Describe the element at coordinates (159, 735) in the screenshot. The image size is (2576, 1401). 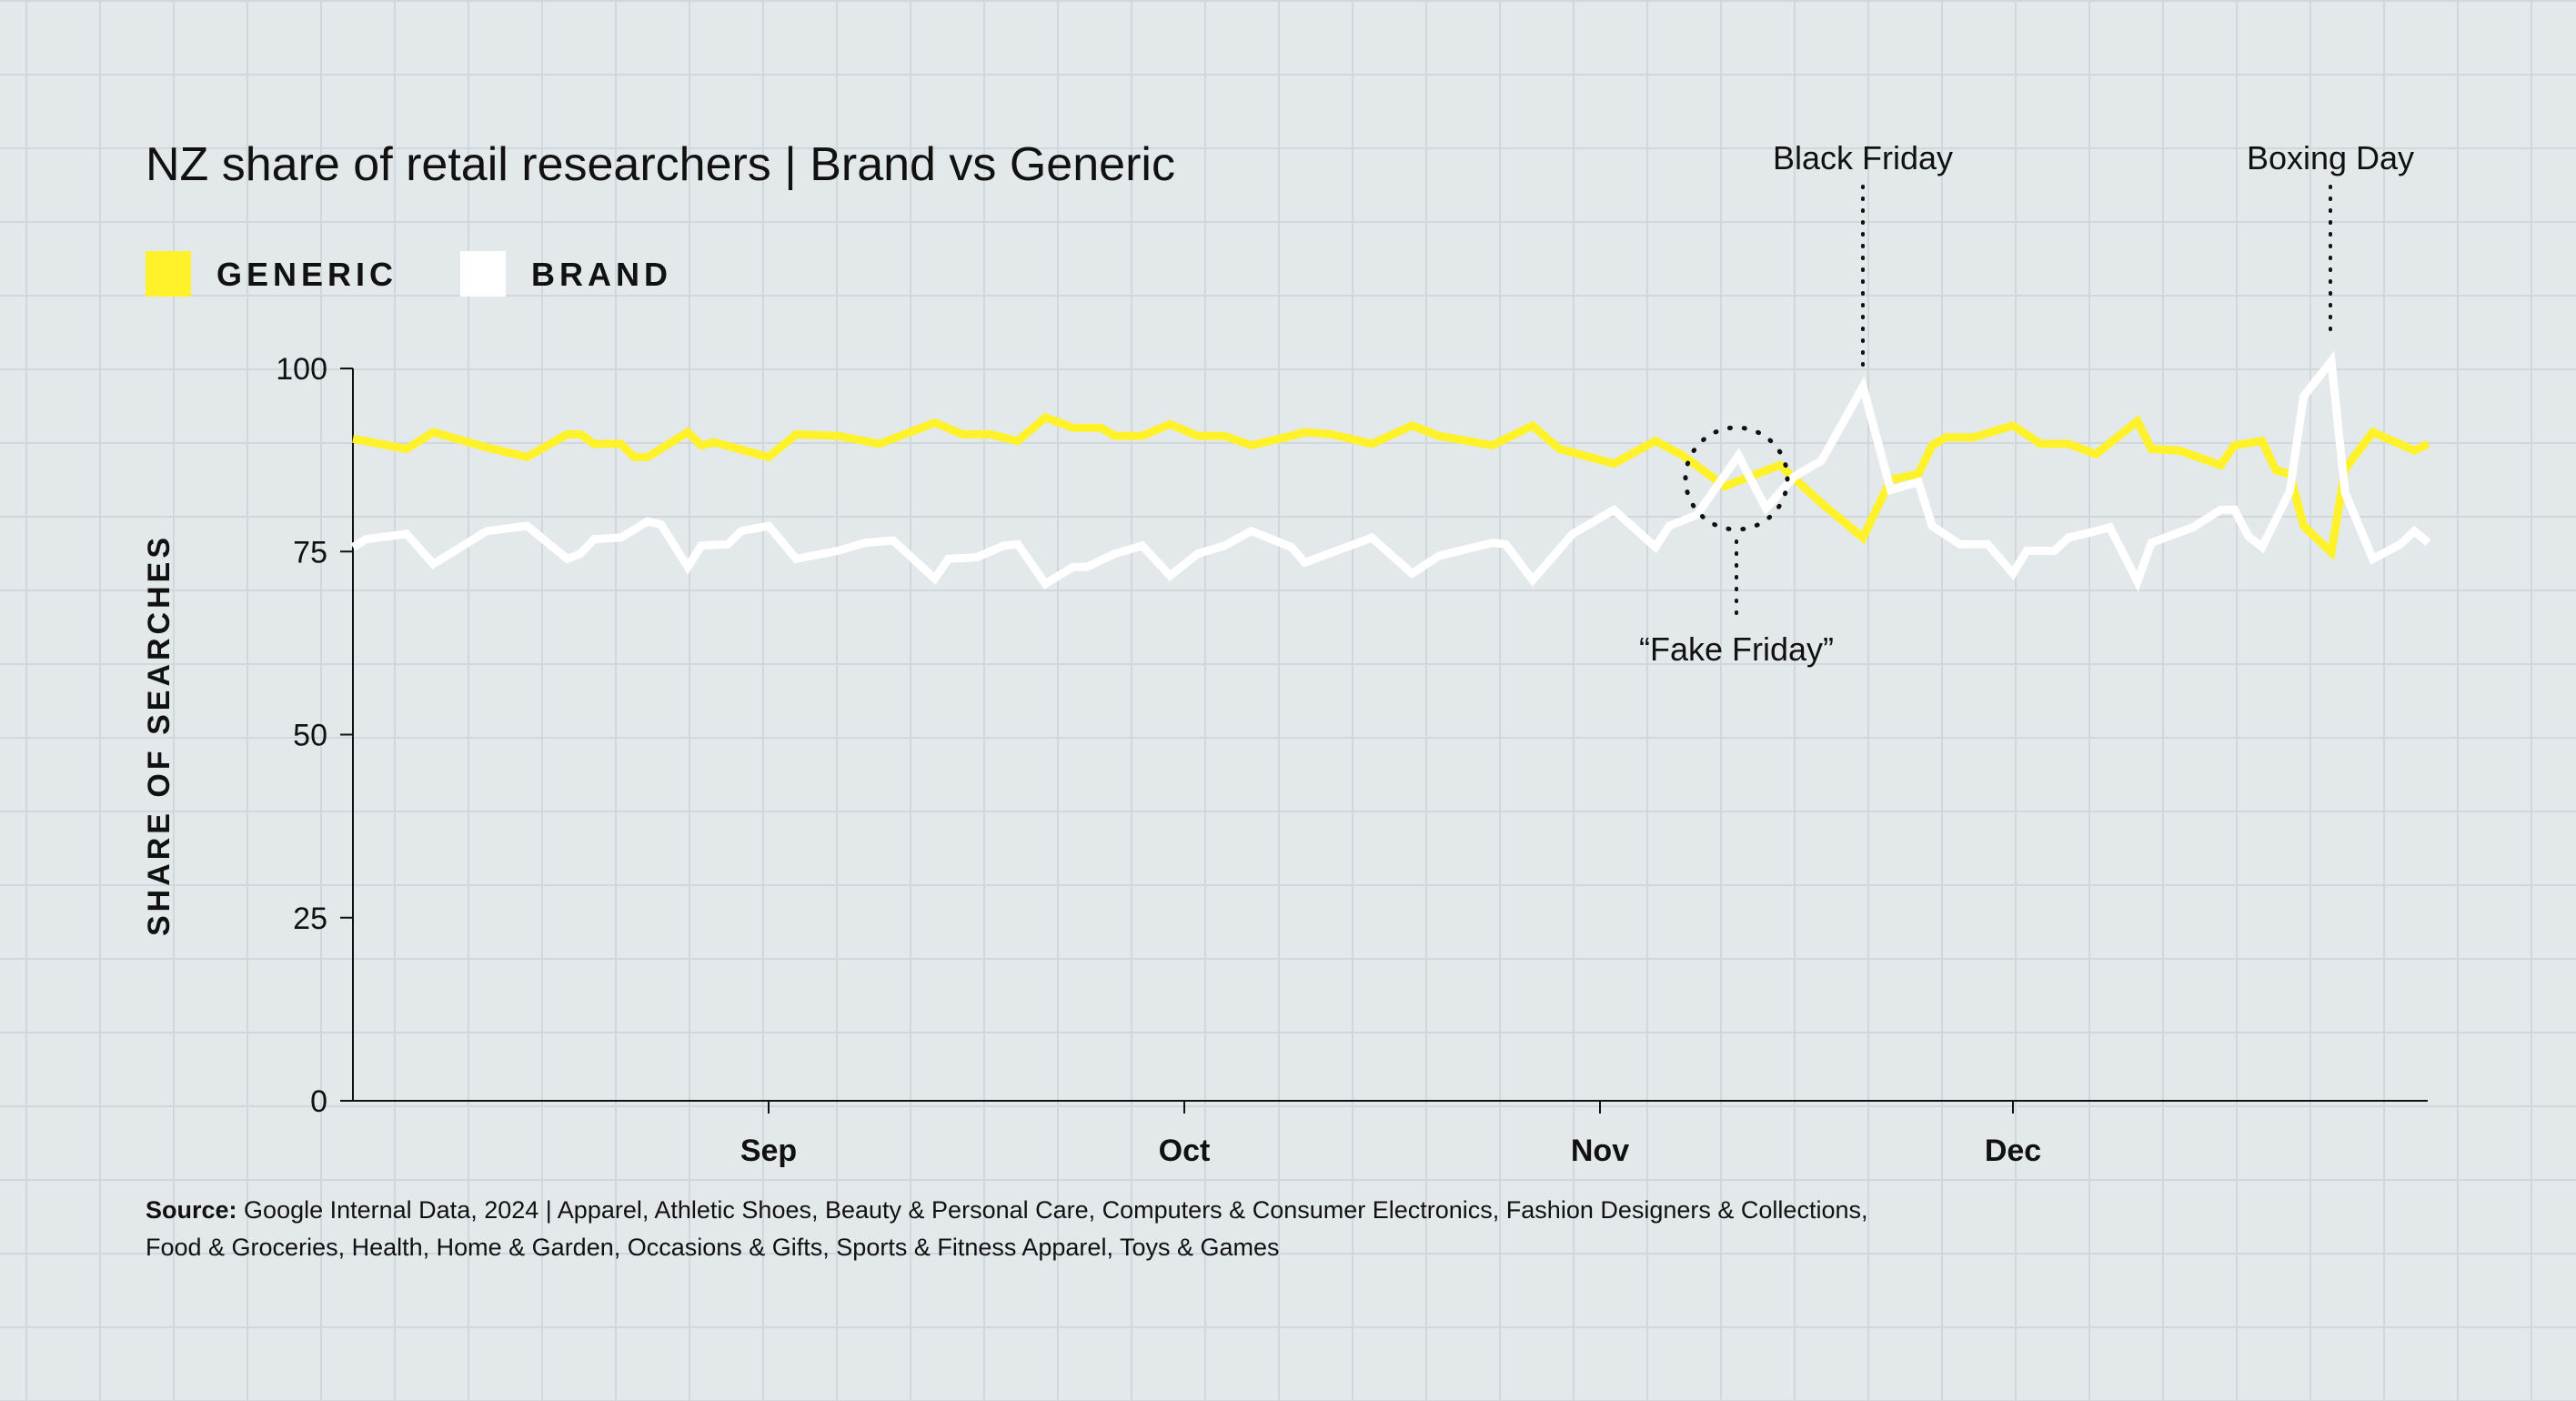
I see `y-axis-label: SHARE OF SEARCHES` at that location.